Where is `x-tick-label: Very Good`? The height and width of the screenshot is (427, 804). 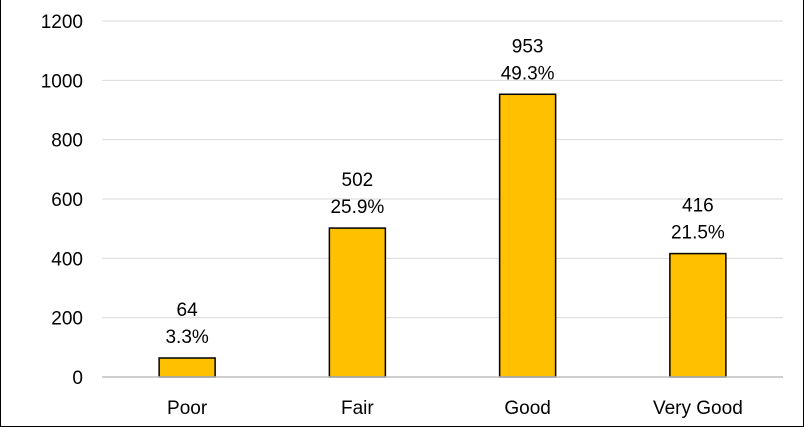 x-tick-label: Very Good is located at coordinates (698, 408).